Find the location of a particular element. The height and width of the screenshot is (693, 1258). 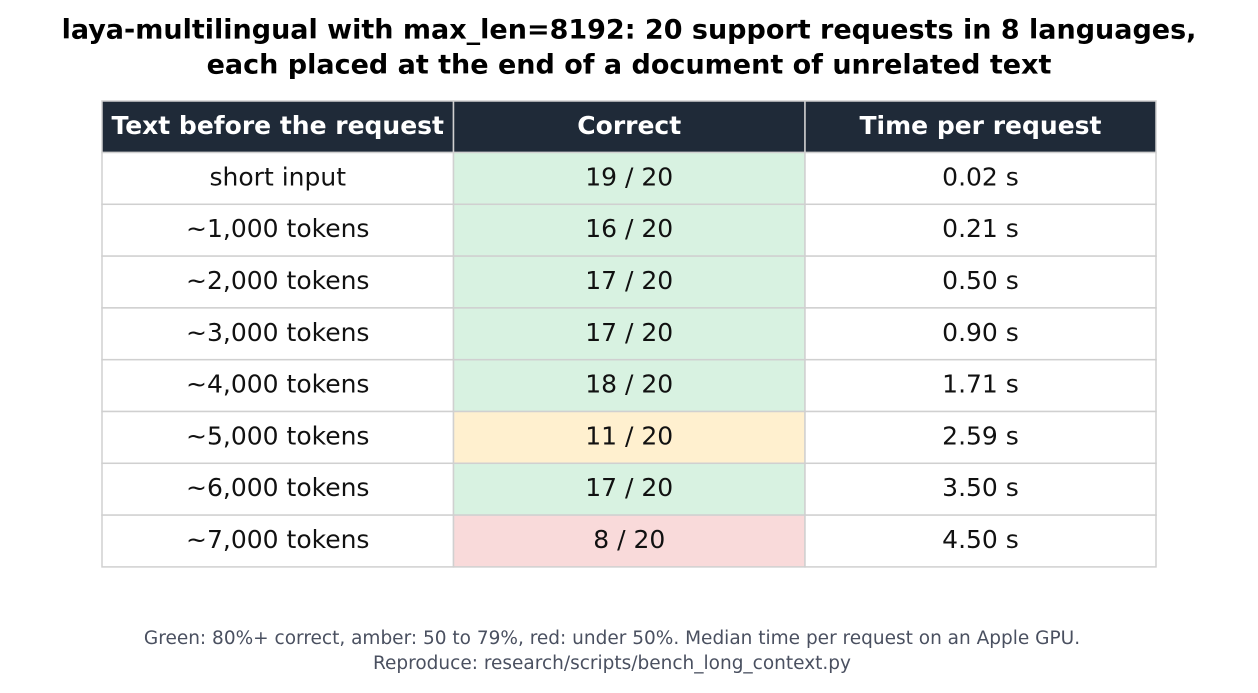

cell-text: ~7,000 tokens is located at coordinates (277, 539).